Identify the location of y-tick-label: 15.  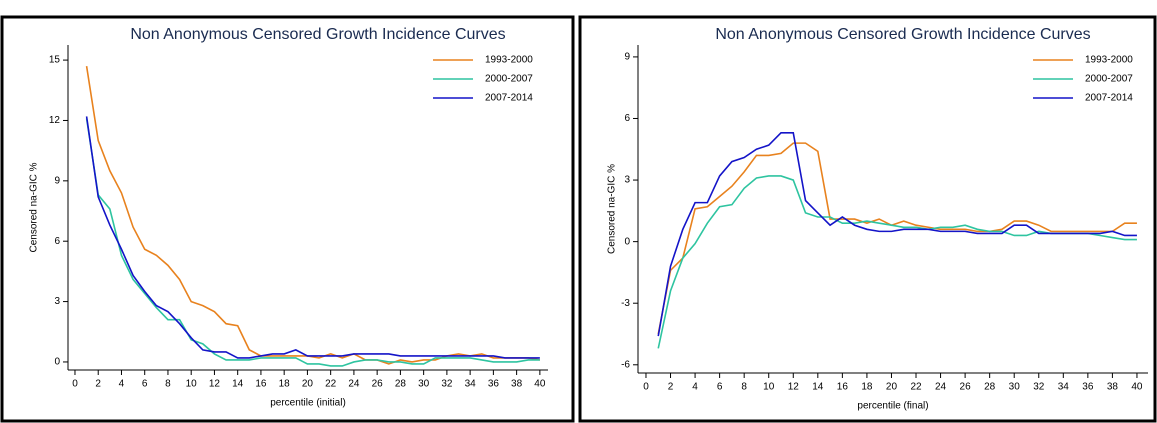
(55, 60).